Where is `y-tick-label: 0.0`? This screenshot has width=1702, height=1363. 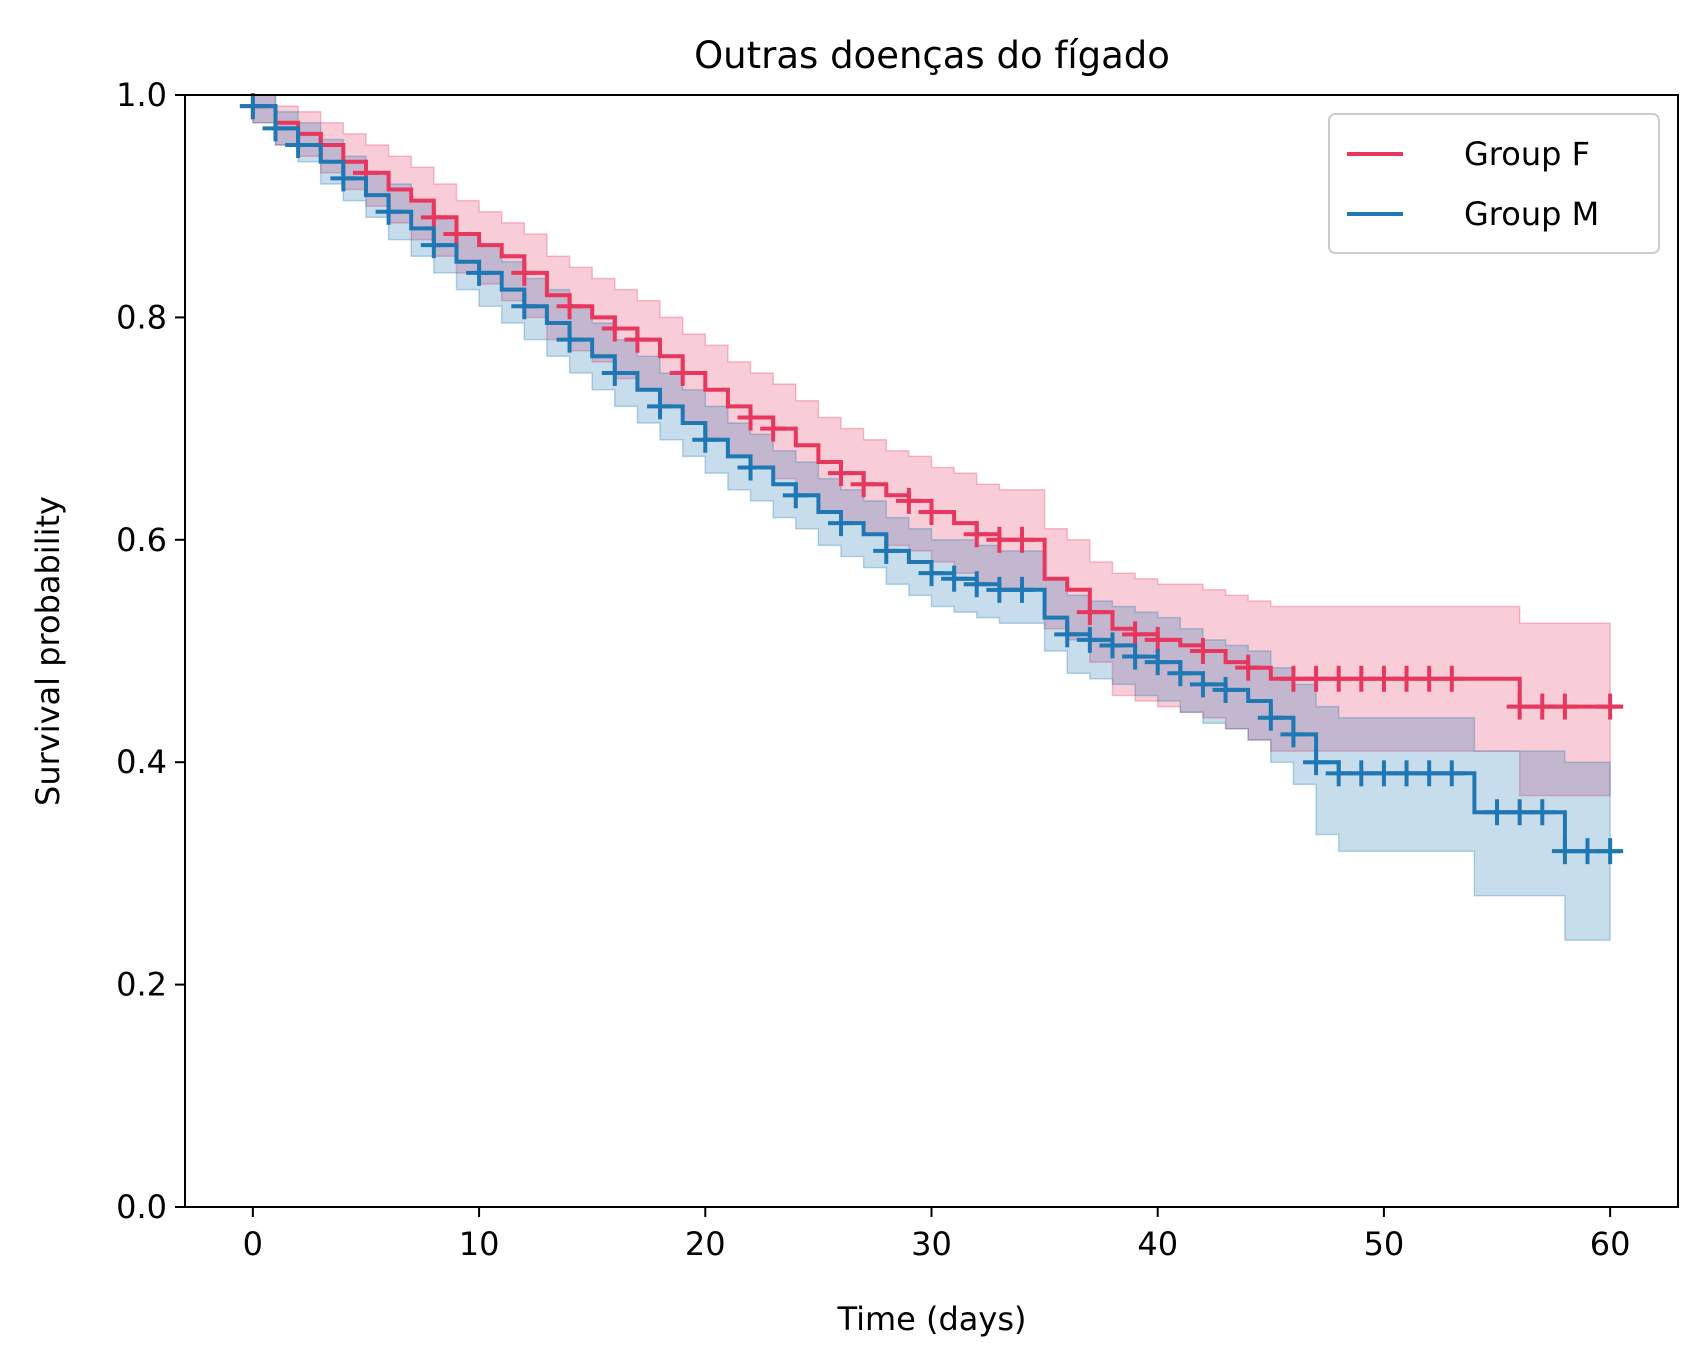 y-tick-label: 0.0 is located at coordinates (141, 1207).